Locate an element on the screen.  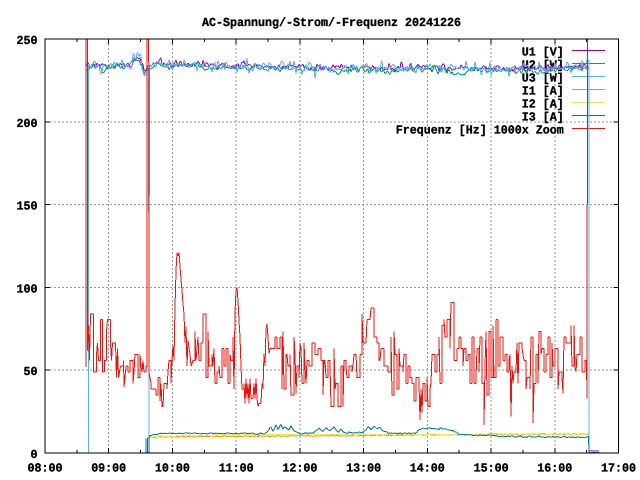
svg-text: U3 [W] is located at coordinates (543, 78).